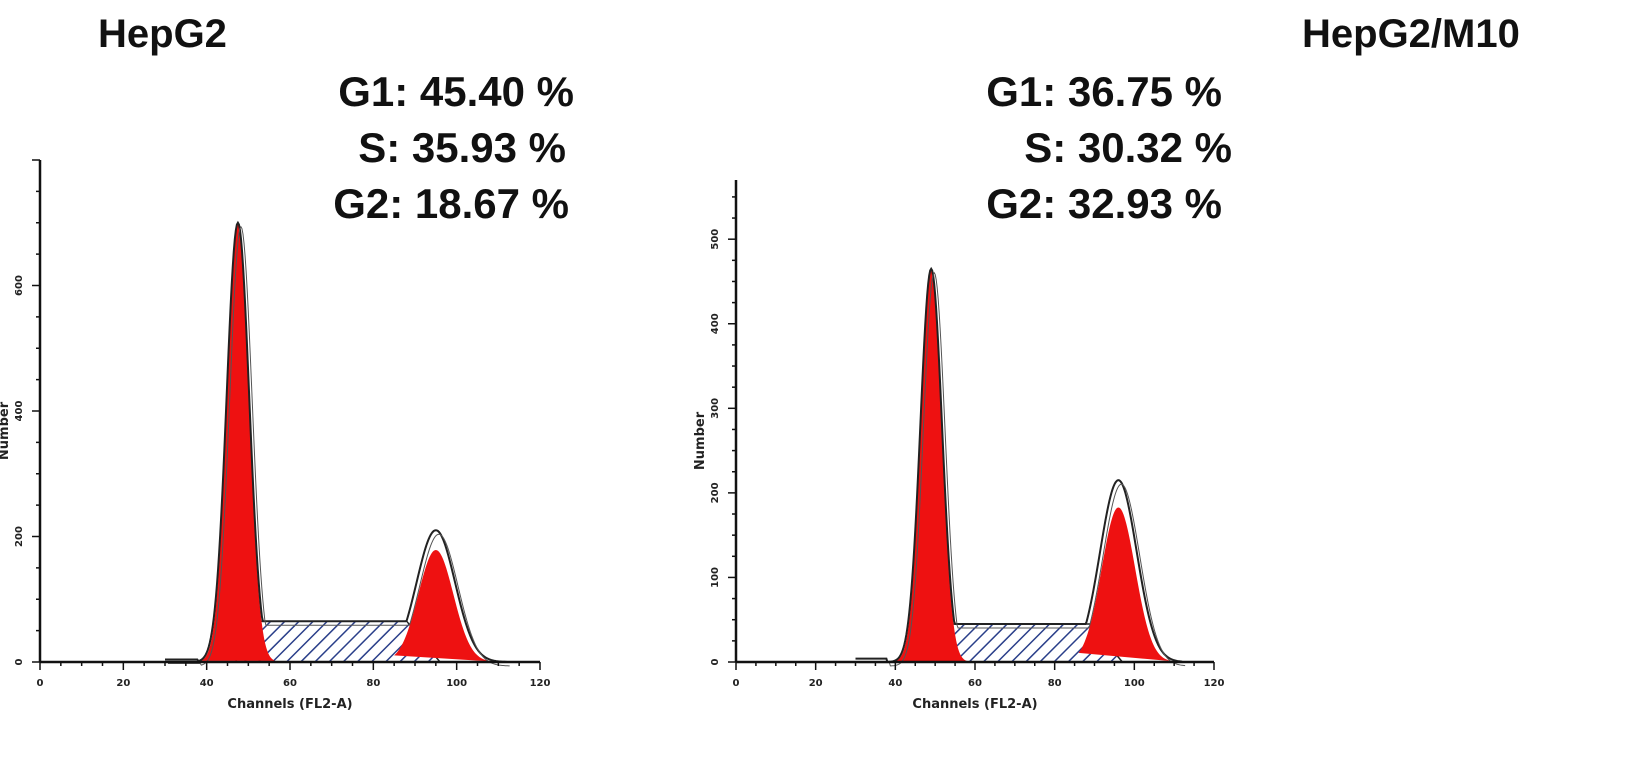 The image size is (1648, 758). I want to click on y-tick-label: 600, so click(19, 285).